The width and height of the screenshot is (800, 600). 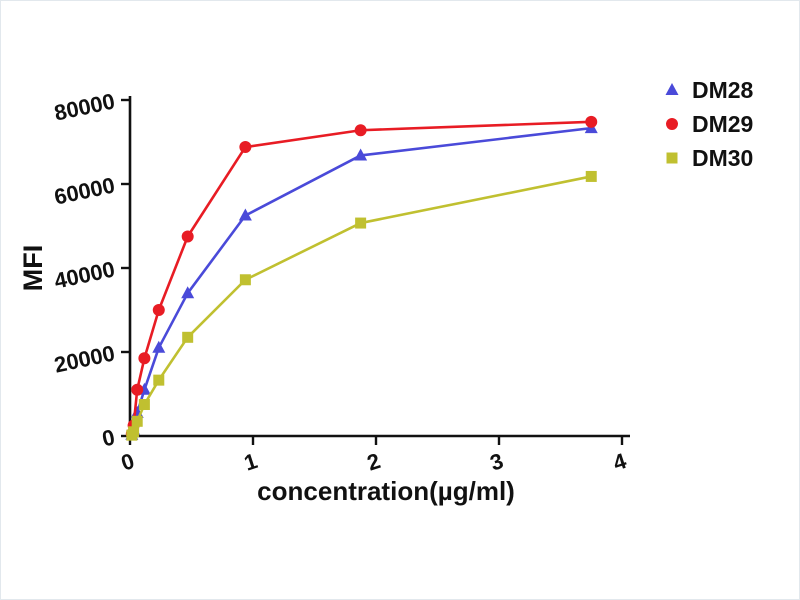 What do you see at coordinates (84, 358) in the screenshot?
I see `y-tick-label: 20000` at bounding box center [84, 358].